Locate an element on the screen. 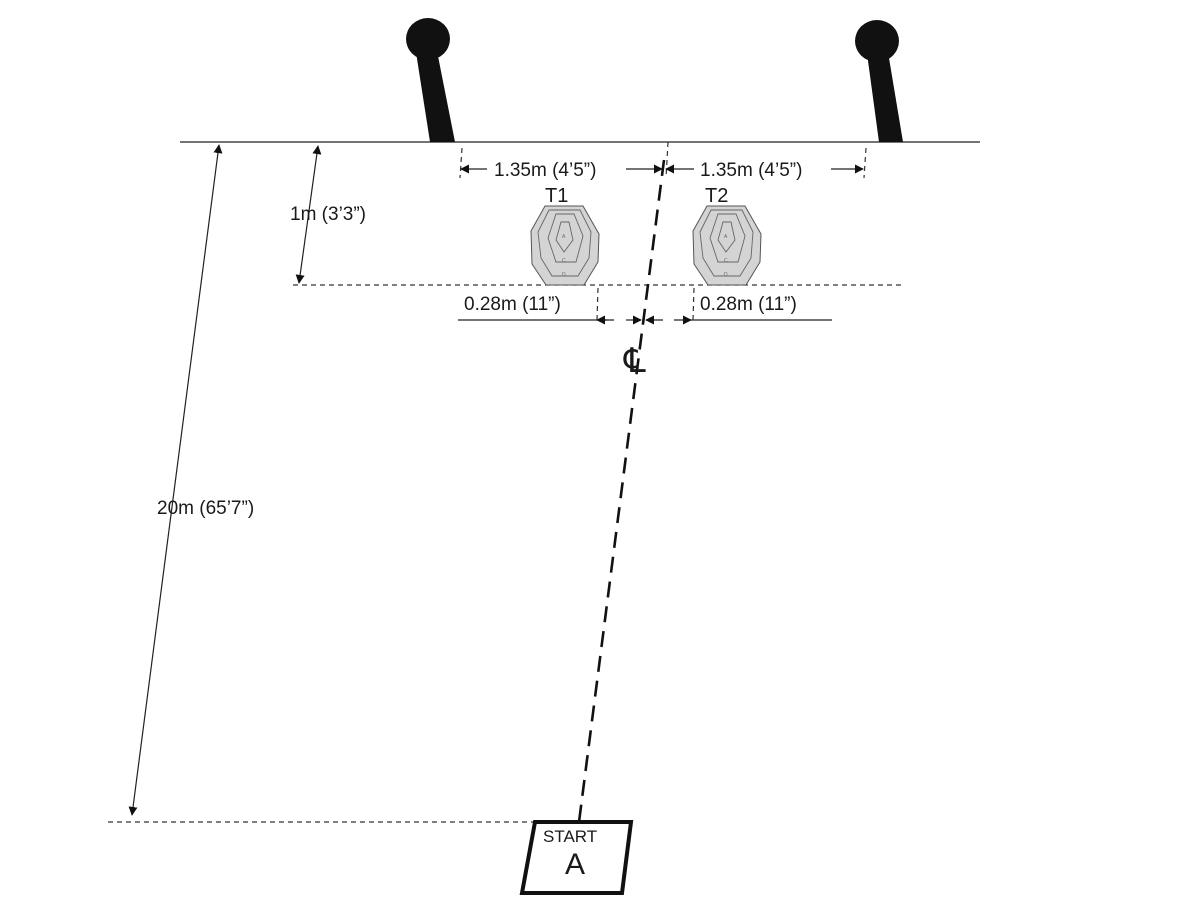  range-distance-arrow is located at coordinates (175, 480).